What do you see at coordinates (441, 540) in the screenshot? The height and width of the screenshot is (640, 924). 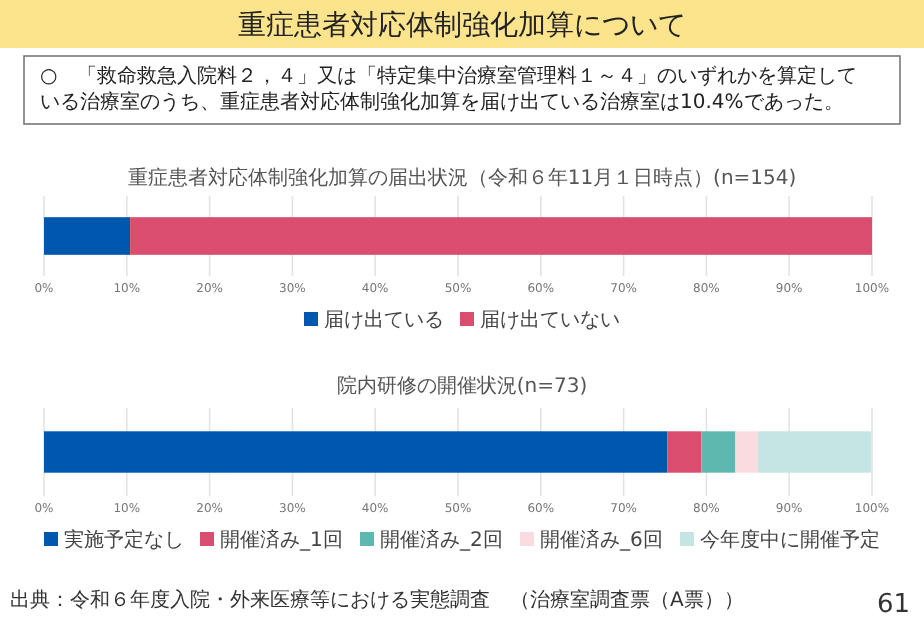 I see `legend-label: 開催済み_2回` at bounding box center [441, 540].